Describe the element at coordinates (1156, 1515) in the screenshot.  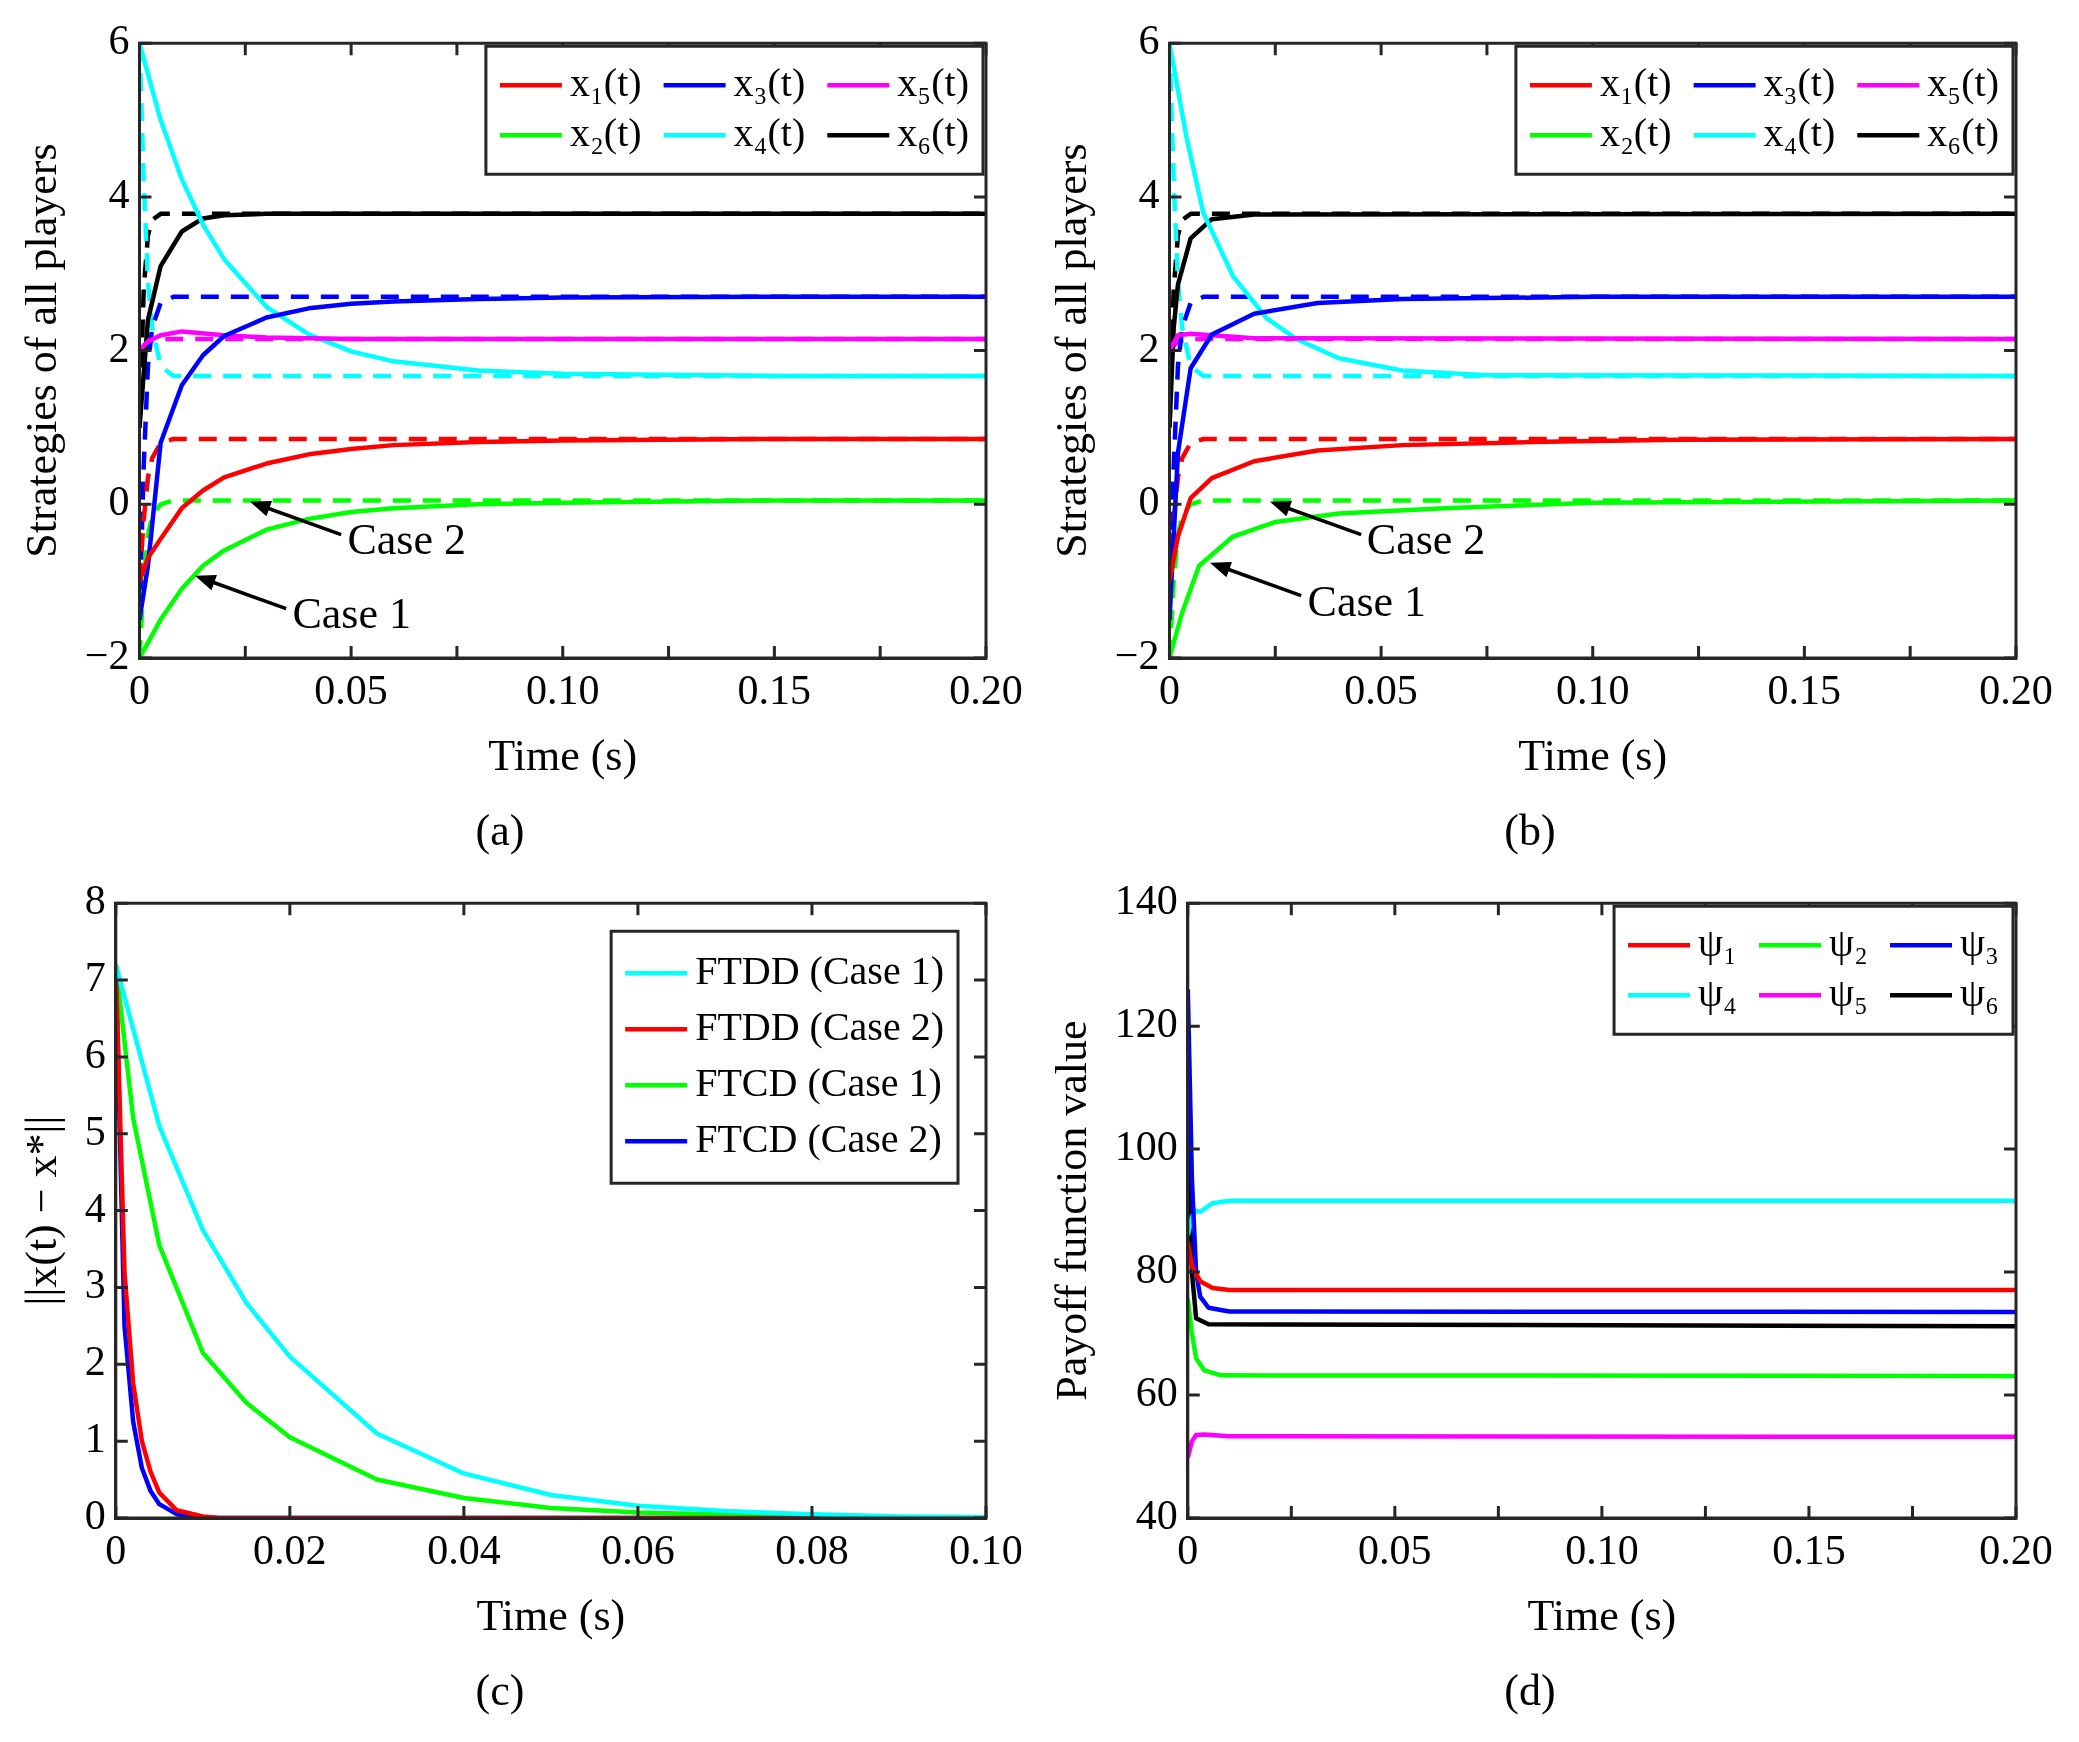
I see `y-tick-label: 40` at that location.